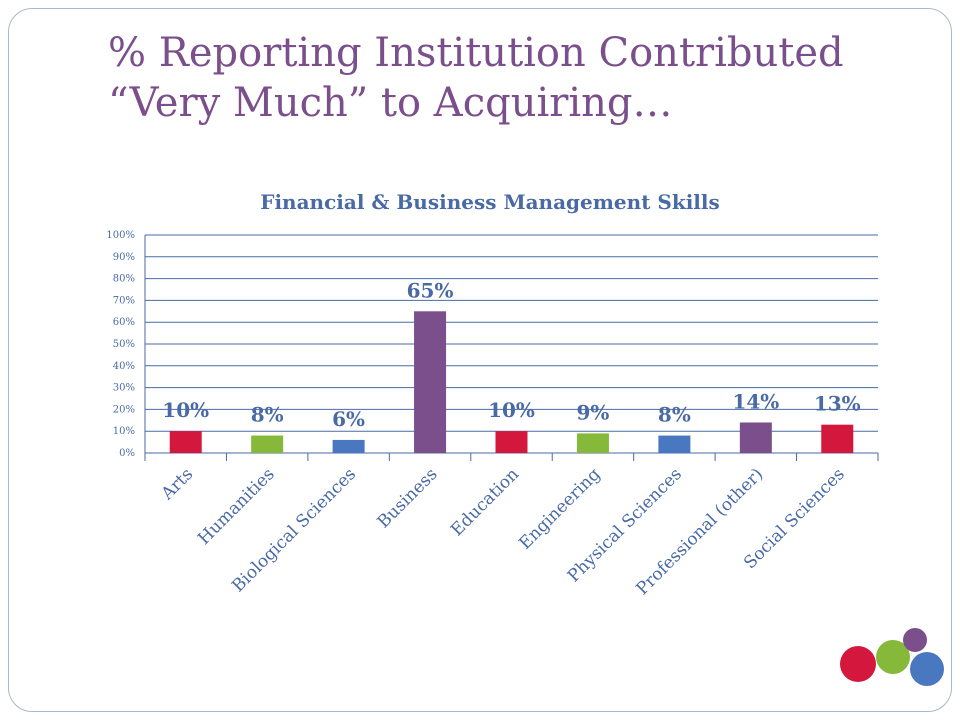 This screenshot has width=960, height=720. What do you see at coordinates (124, 322) in the screenshot?
I see `y-tick-label: 60%` at bounding box center [124, 322].